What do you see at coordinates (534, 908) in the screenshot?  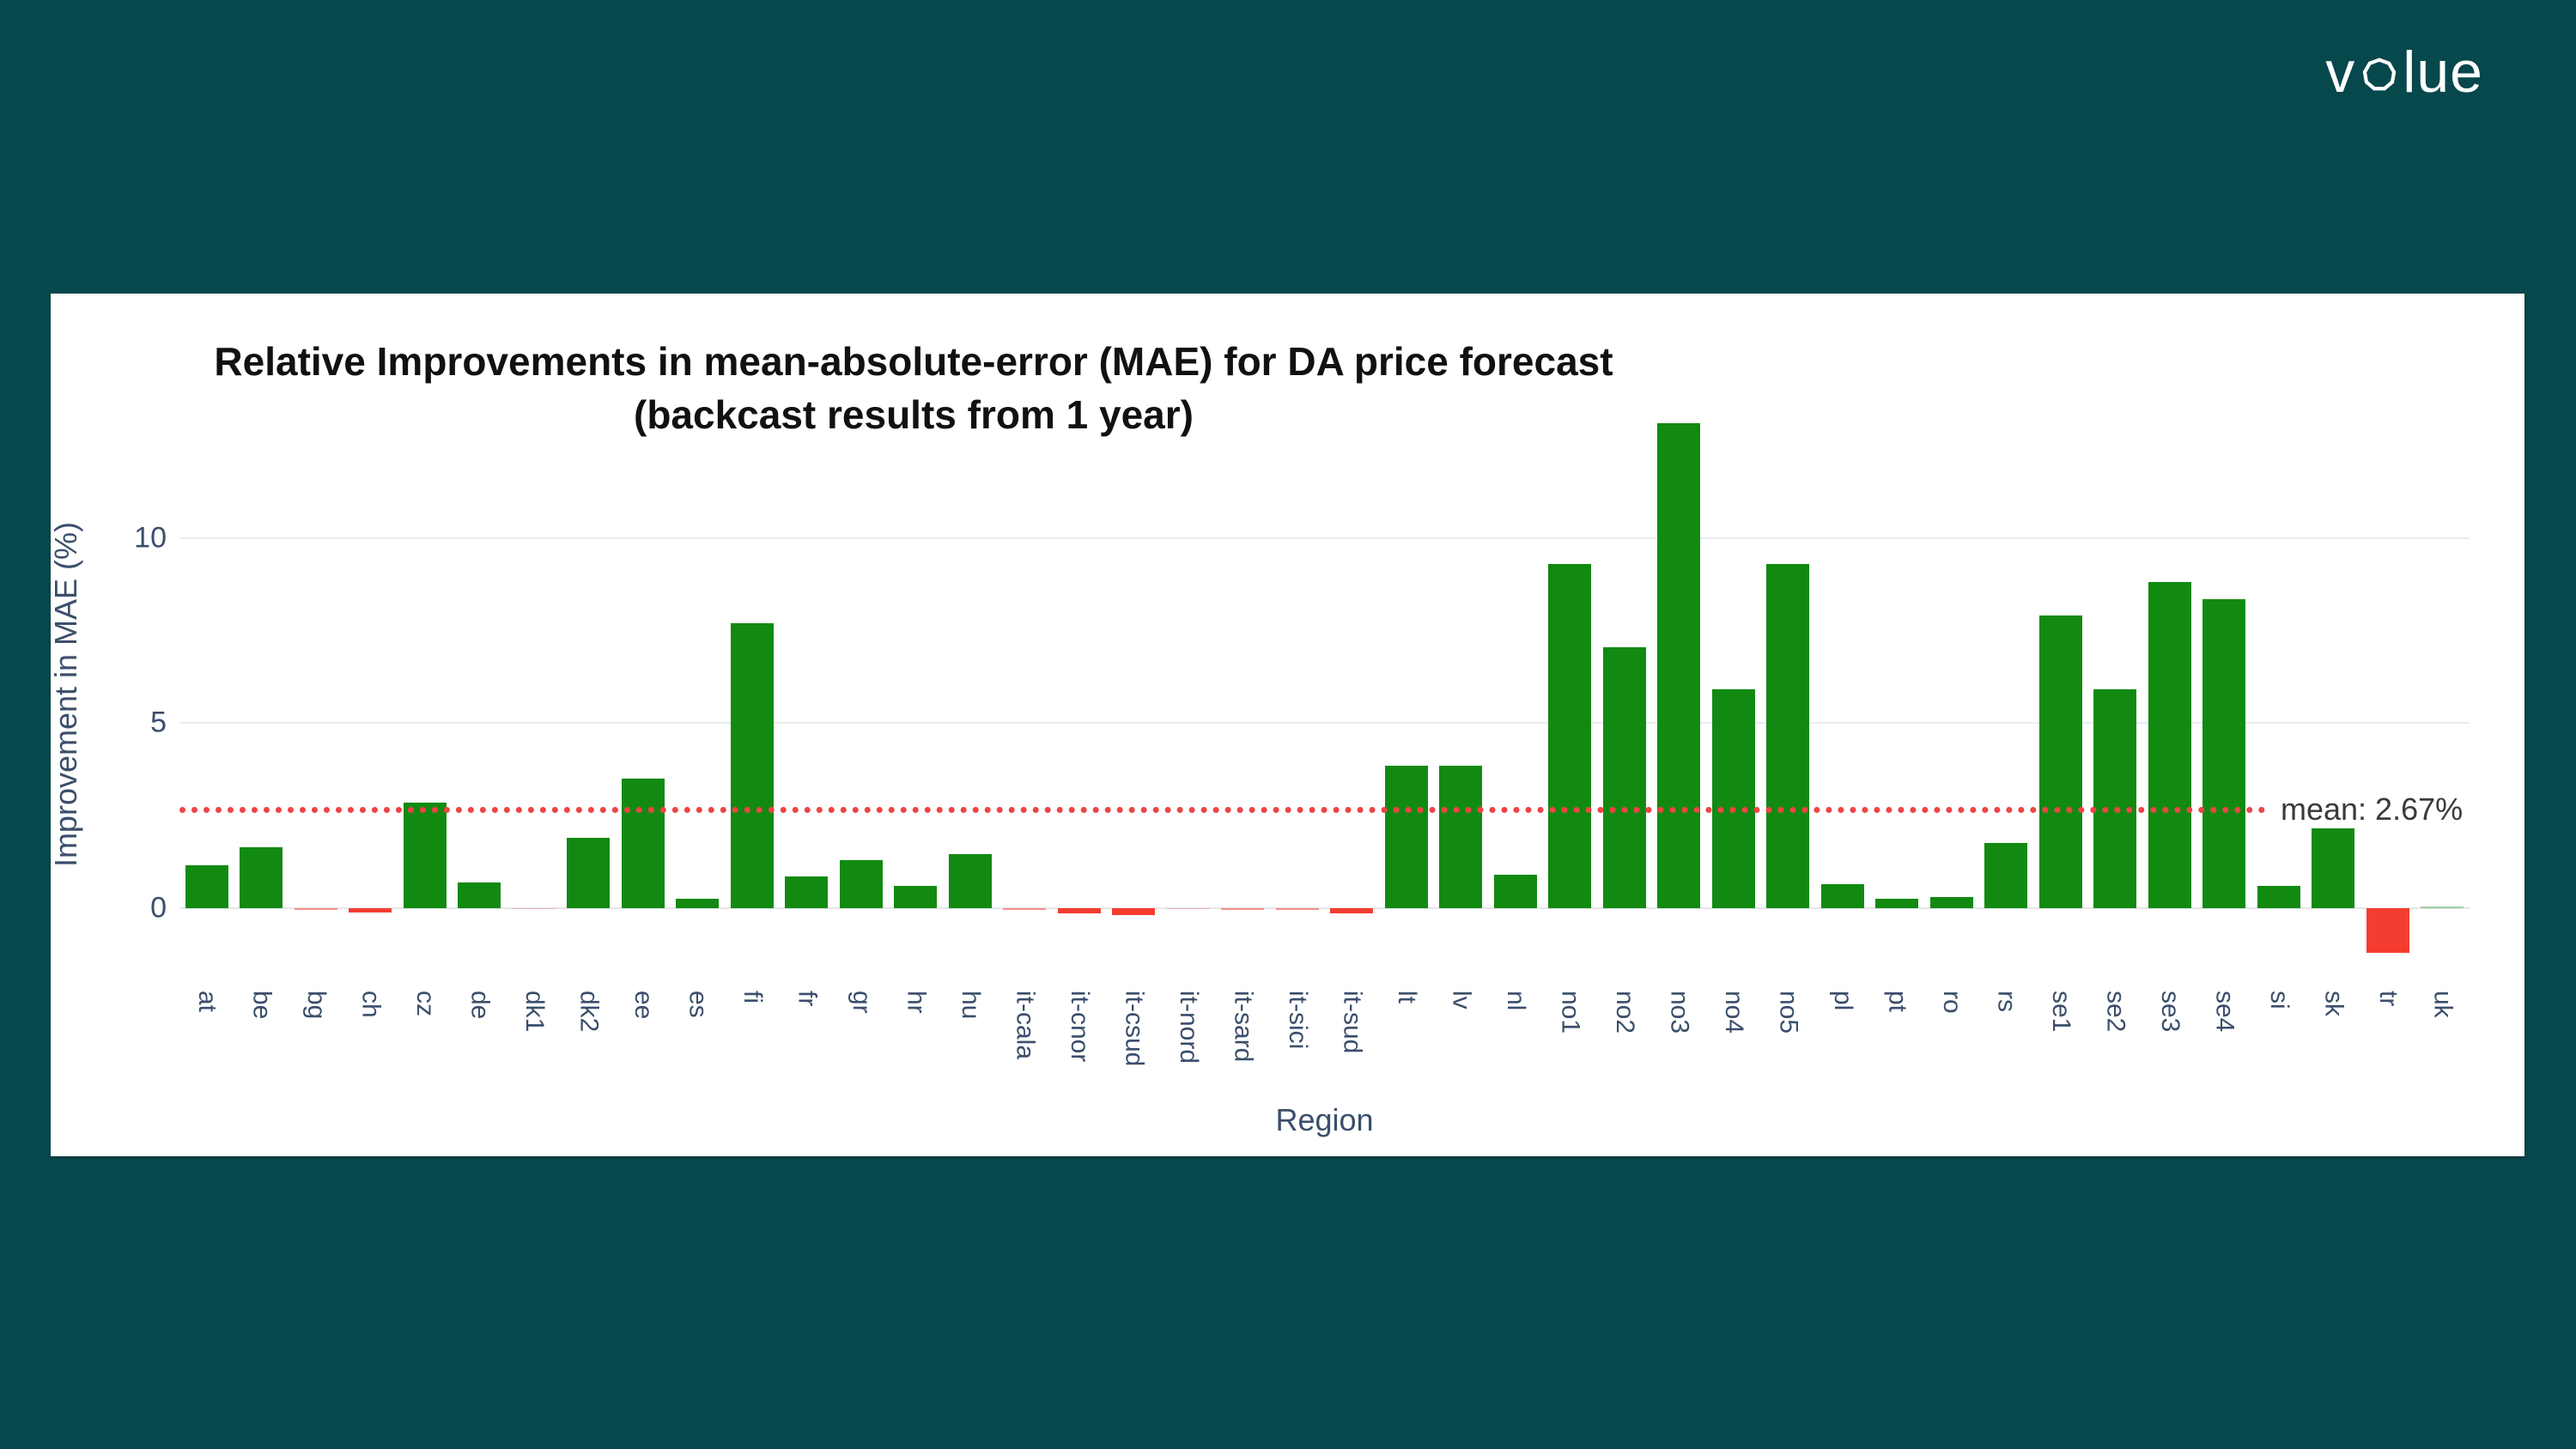 I see `bar-dk1` at bounding box center [534, 908].